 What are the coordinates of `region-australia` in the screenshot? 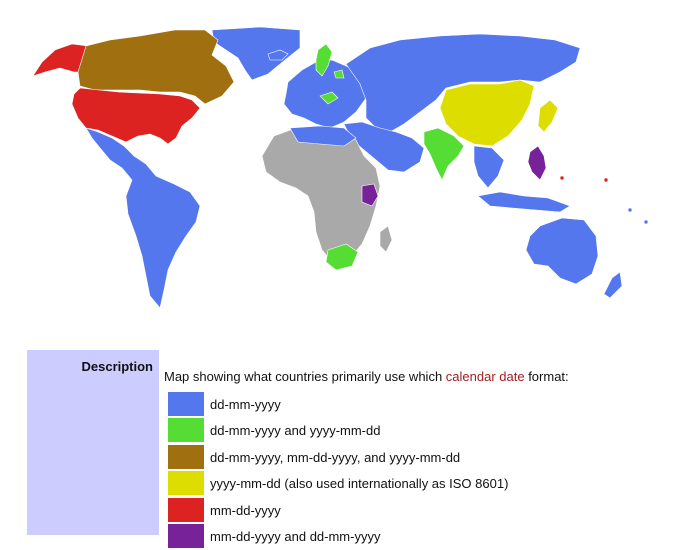 It's located at (562, 251).